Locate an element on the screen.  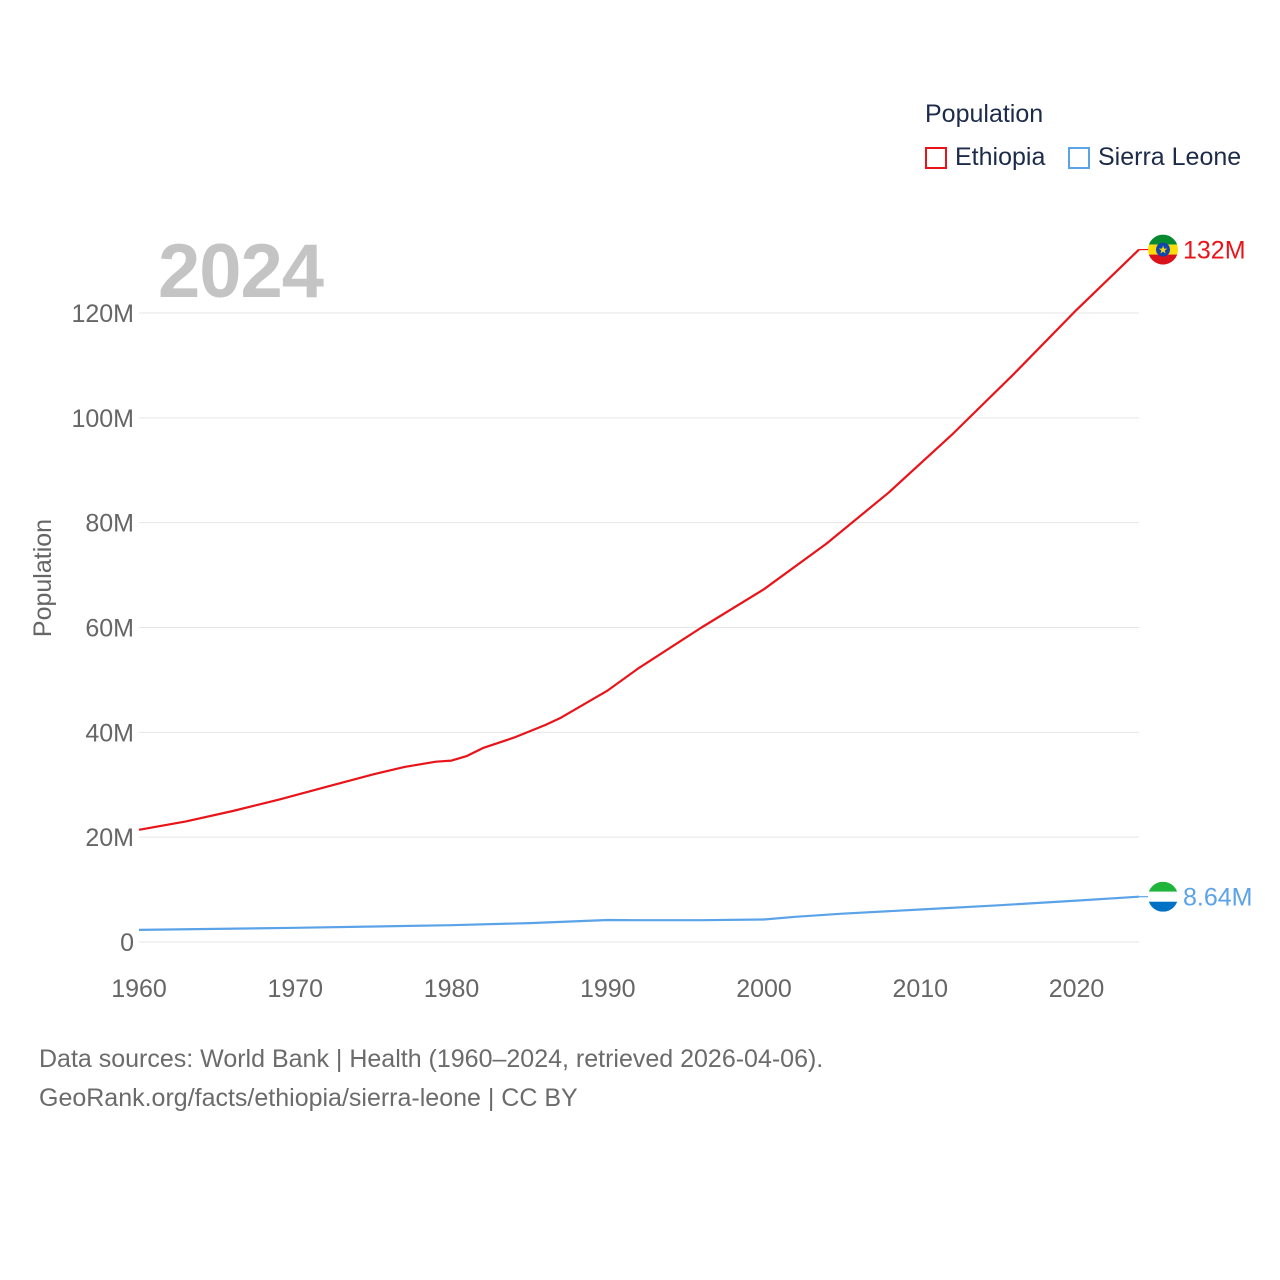
x-tick-label-6: 2020 is located at coordinates (1077, 989).